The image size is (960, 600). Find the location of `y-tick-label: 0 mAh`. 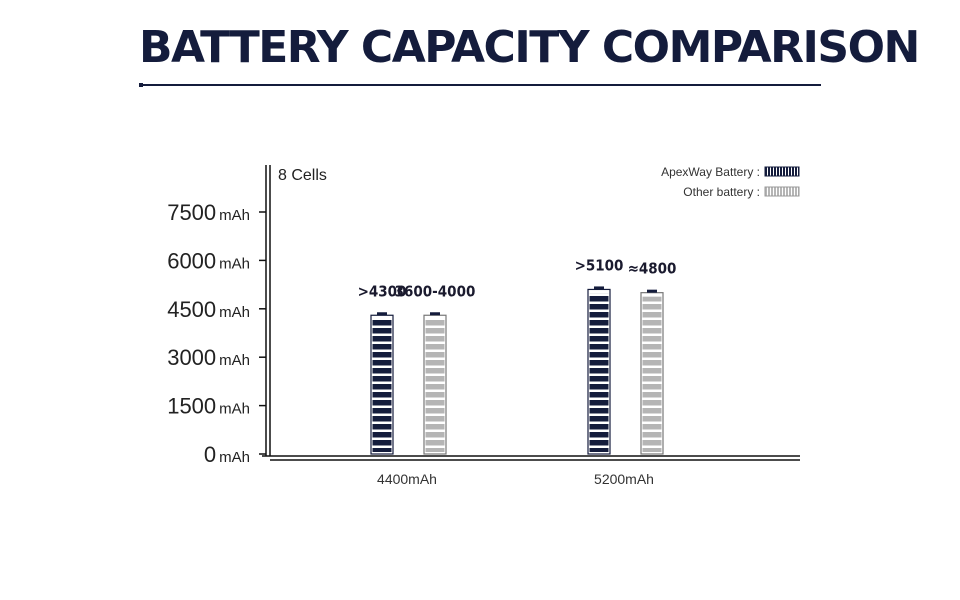

y-tick-label: 0 mAh is located at coordinates (227, 454).